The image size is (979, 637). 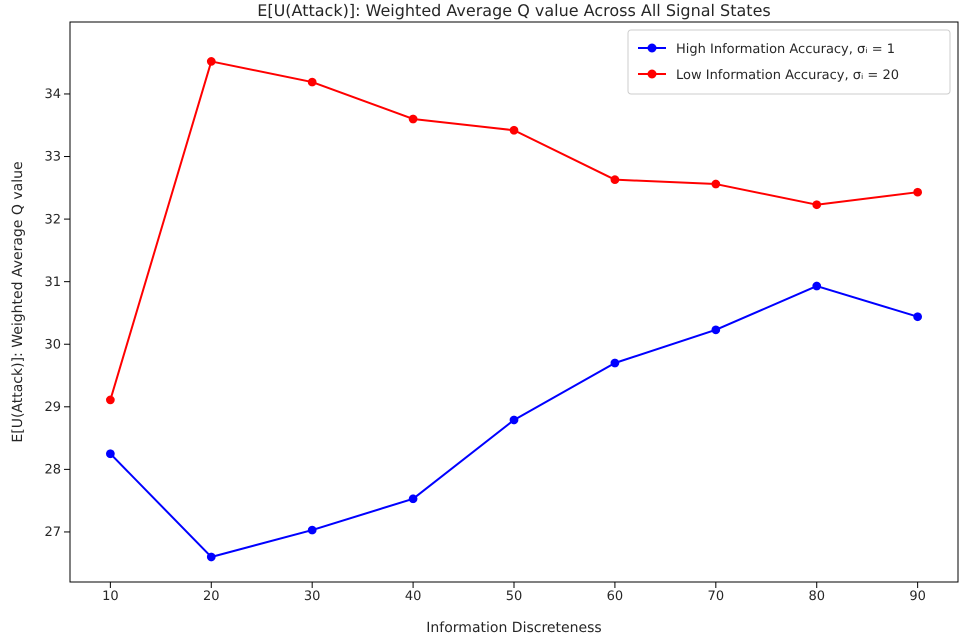 I want to click on x-tick-label: 50, so click(x=514, y=596).